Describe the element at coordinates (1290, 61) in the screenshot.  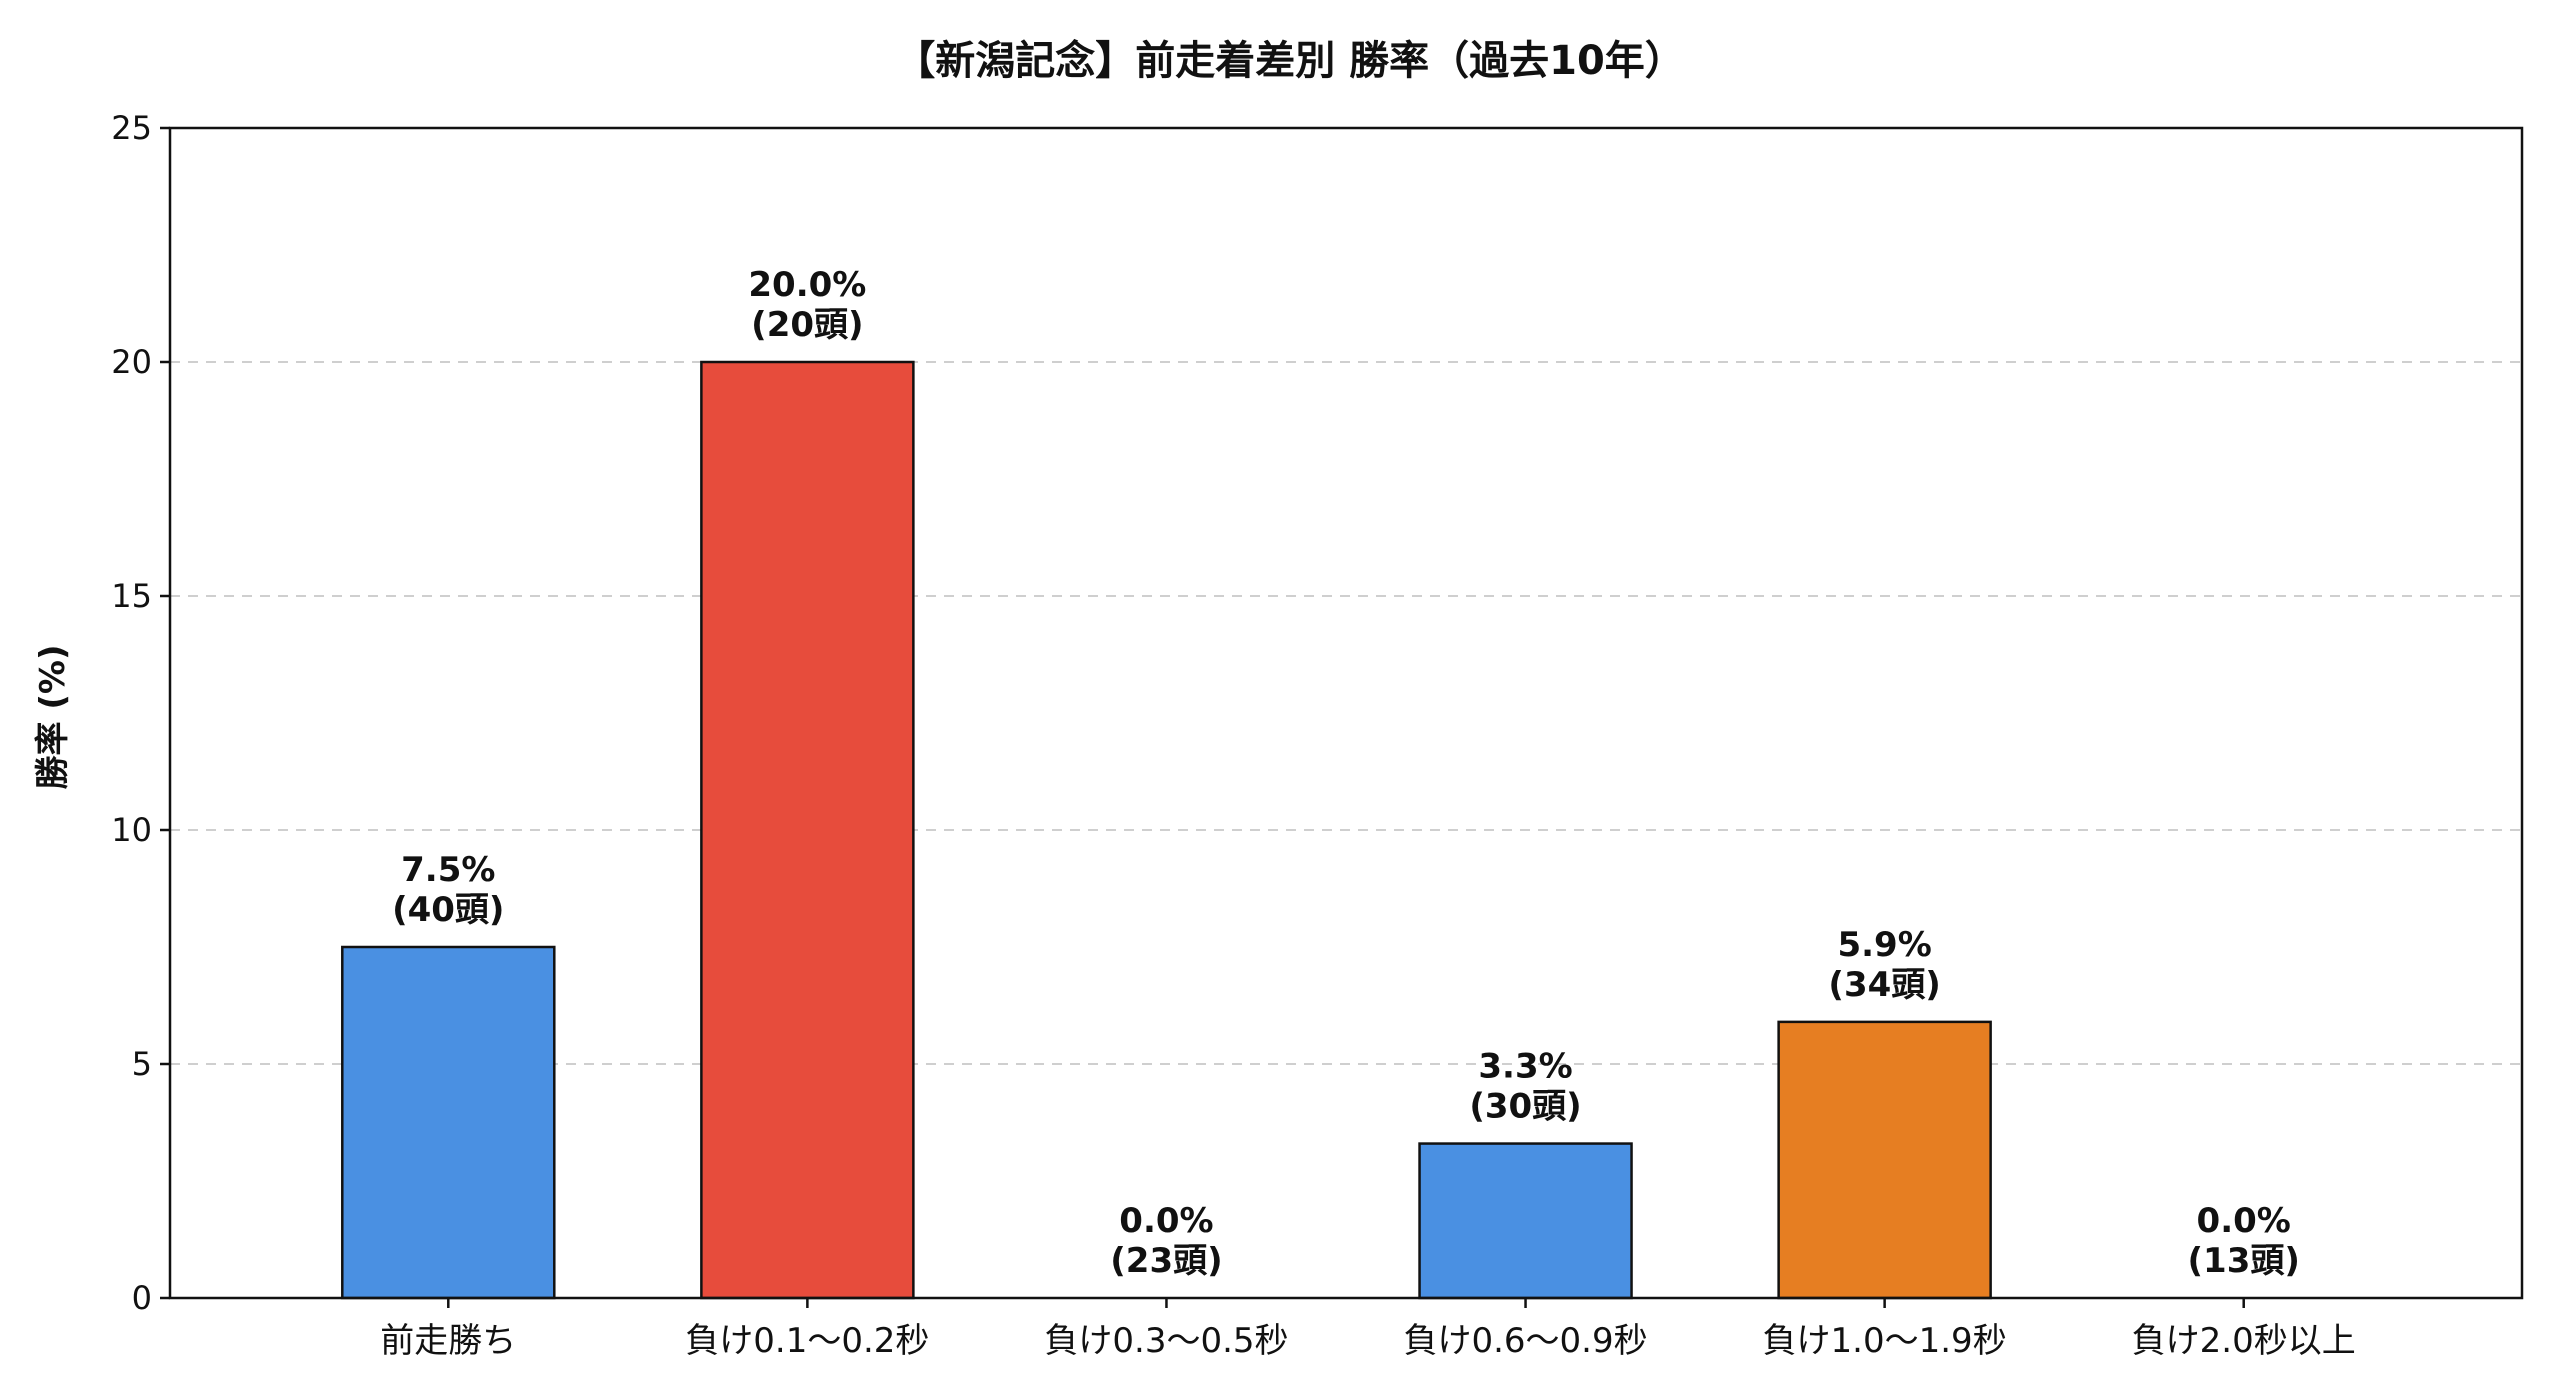
I see `chart-title: 【新潟記念】前走着差別 勝率（過去10年）` at that location.